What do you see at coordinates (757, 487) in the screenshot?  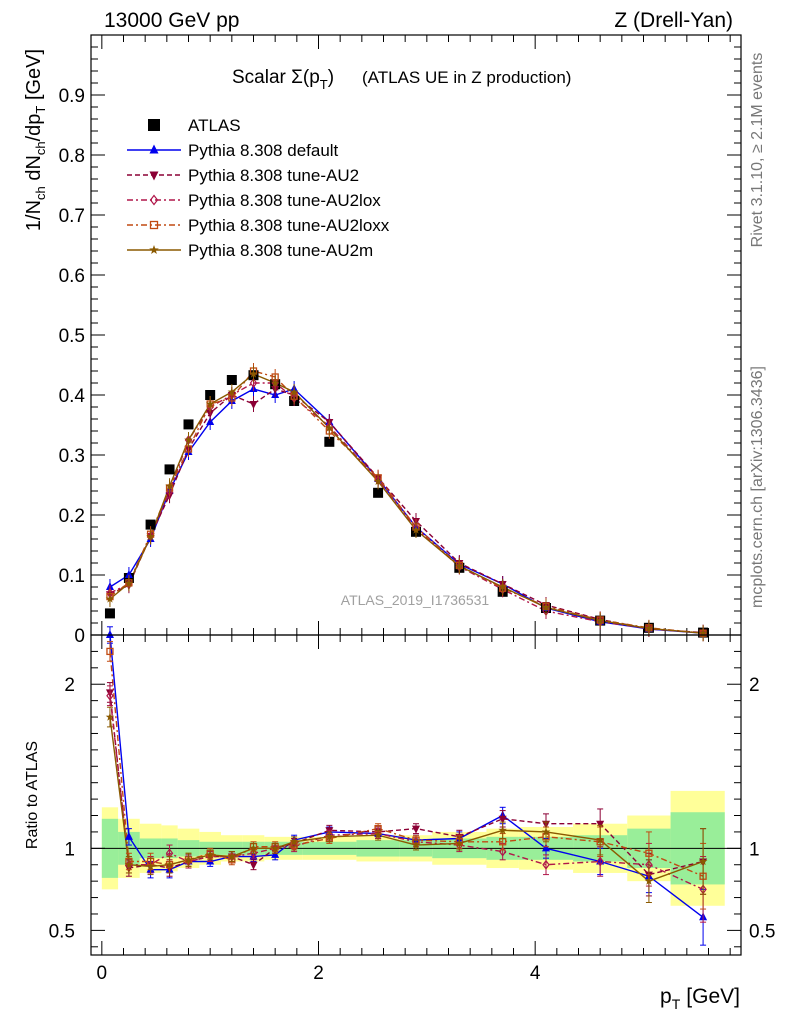 I see `mcplots-label: mcplots.cern.ch [arXiv:1306.3436]` at bounding box center [757, 487].